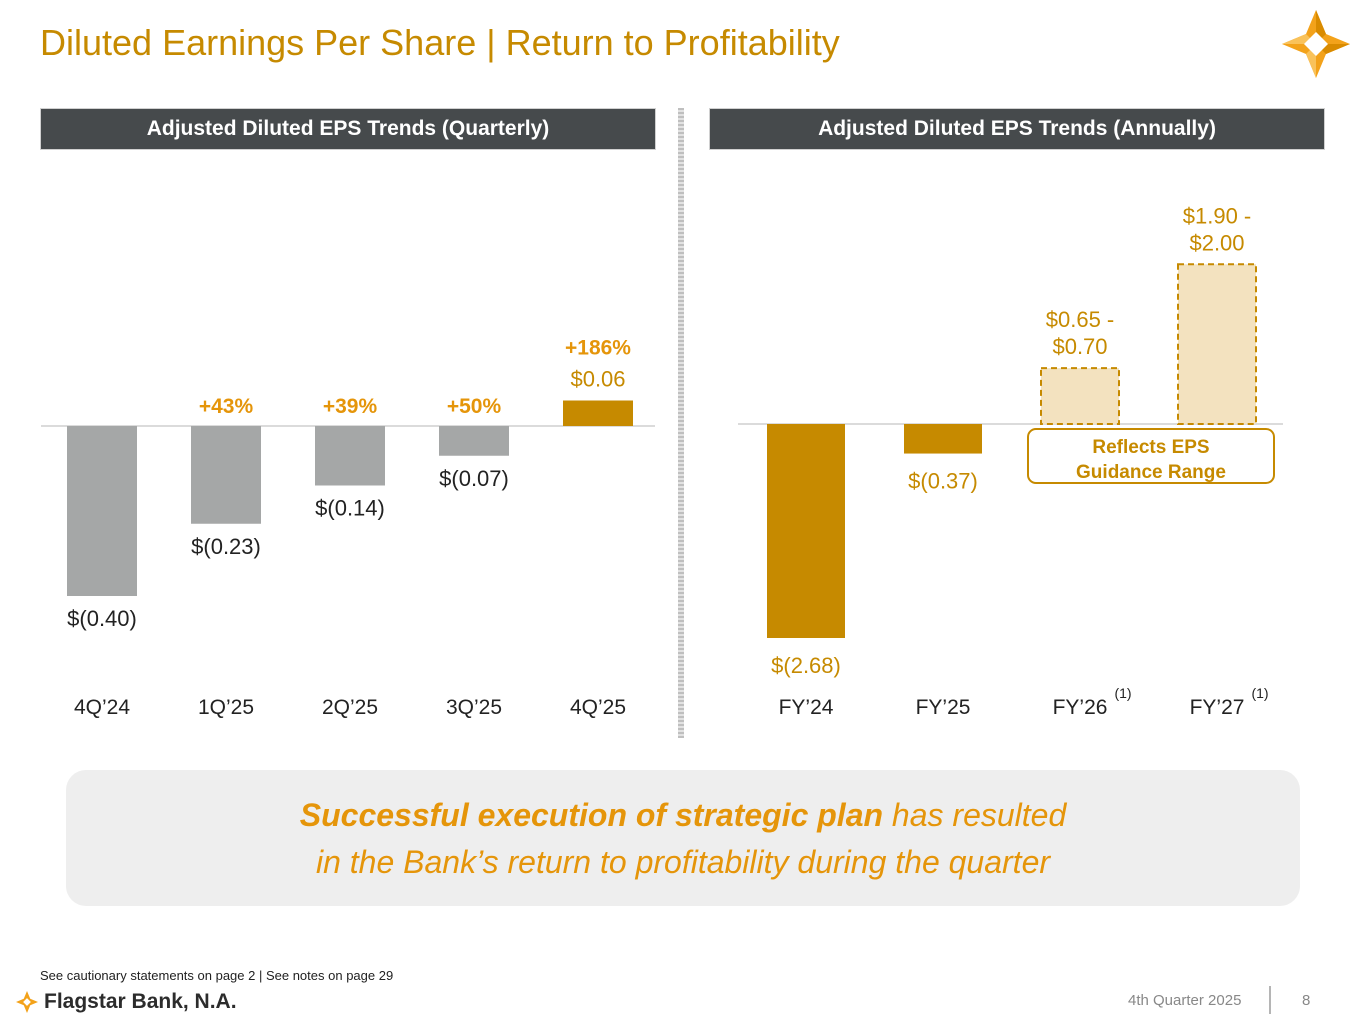 The width and height of the screenshot is (1365, 1022). I want to click on quarterly-change-label-2: +39%, so click(350, 406).